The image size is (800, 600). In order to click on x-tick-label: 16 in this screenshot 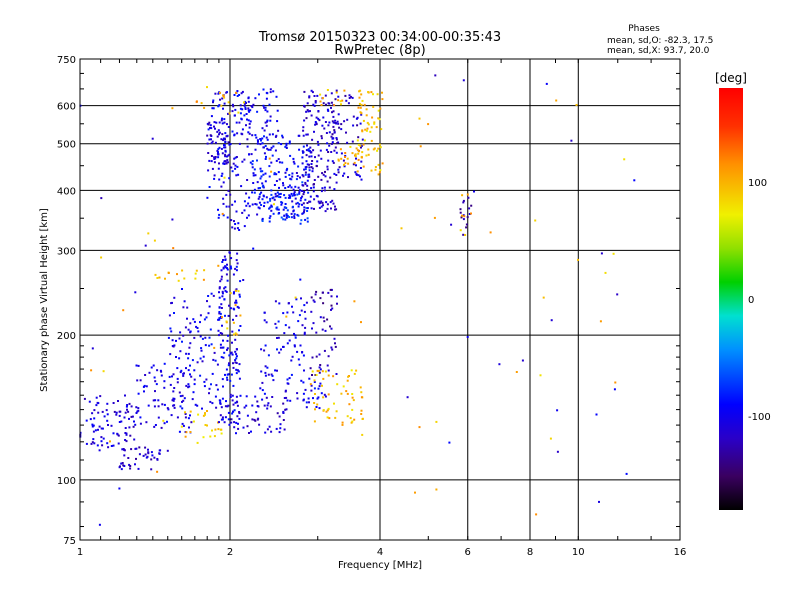, I will do `click(680, 552)`.